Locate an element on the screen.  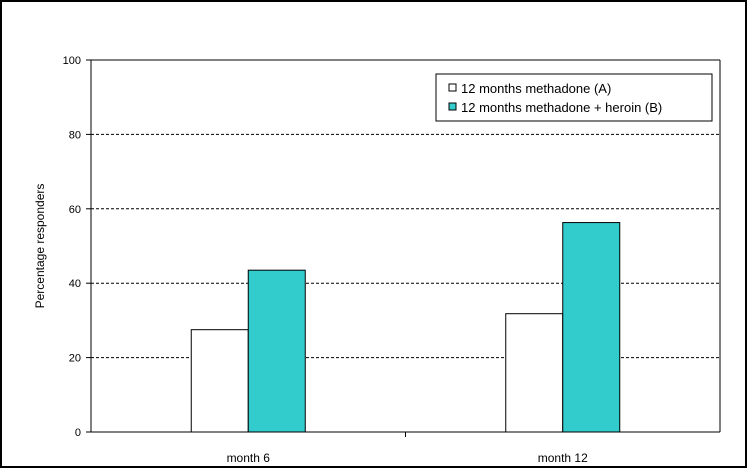
y-tick-label: 80 is located at coordinates (75, 135).